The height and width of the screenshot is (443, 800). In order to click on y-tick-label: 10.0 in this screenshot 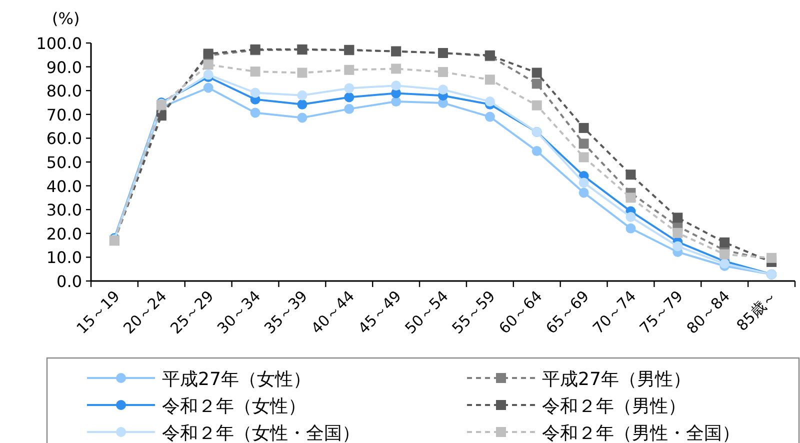, I will do `click(64, 258)`.